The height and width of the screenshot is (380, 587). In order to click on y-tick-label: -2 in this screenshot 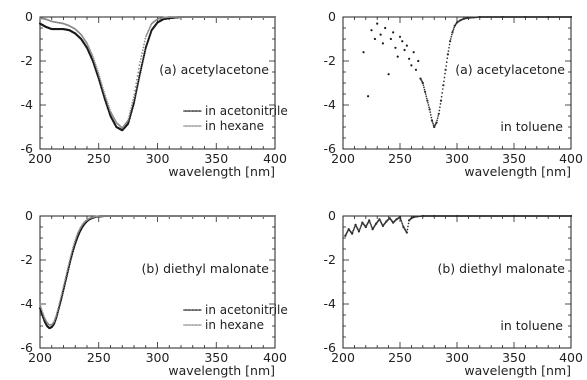, I will do `click(330, 60)`.